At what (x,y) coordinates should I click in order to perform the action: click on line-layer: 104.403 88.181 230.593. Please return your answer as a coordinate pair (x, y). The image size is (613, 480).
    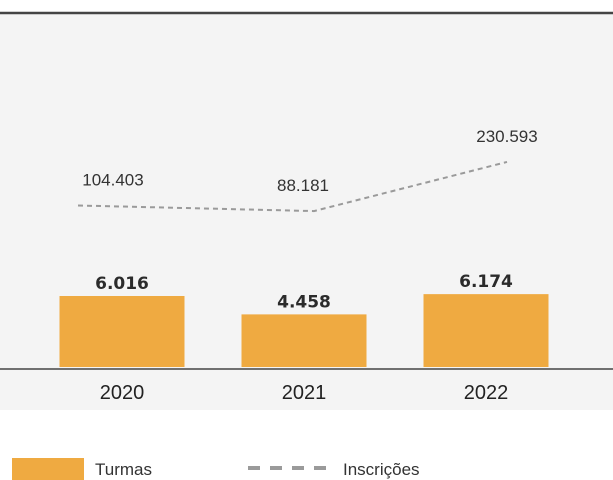
    Looking at the image, I should click on (307, 170).